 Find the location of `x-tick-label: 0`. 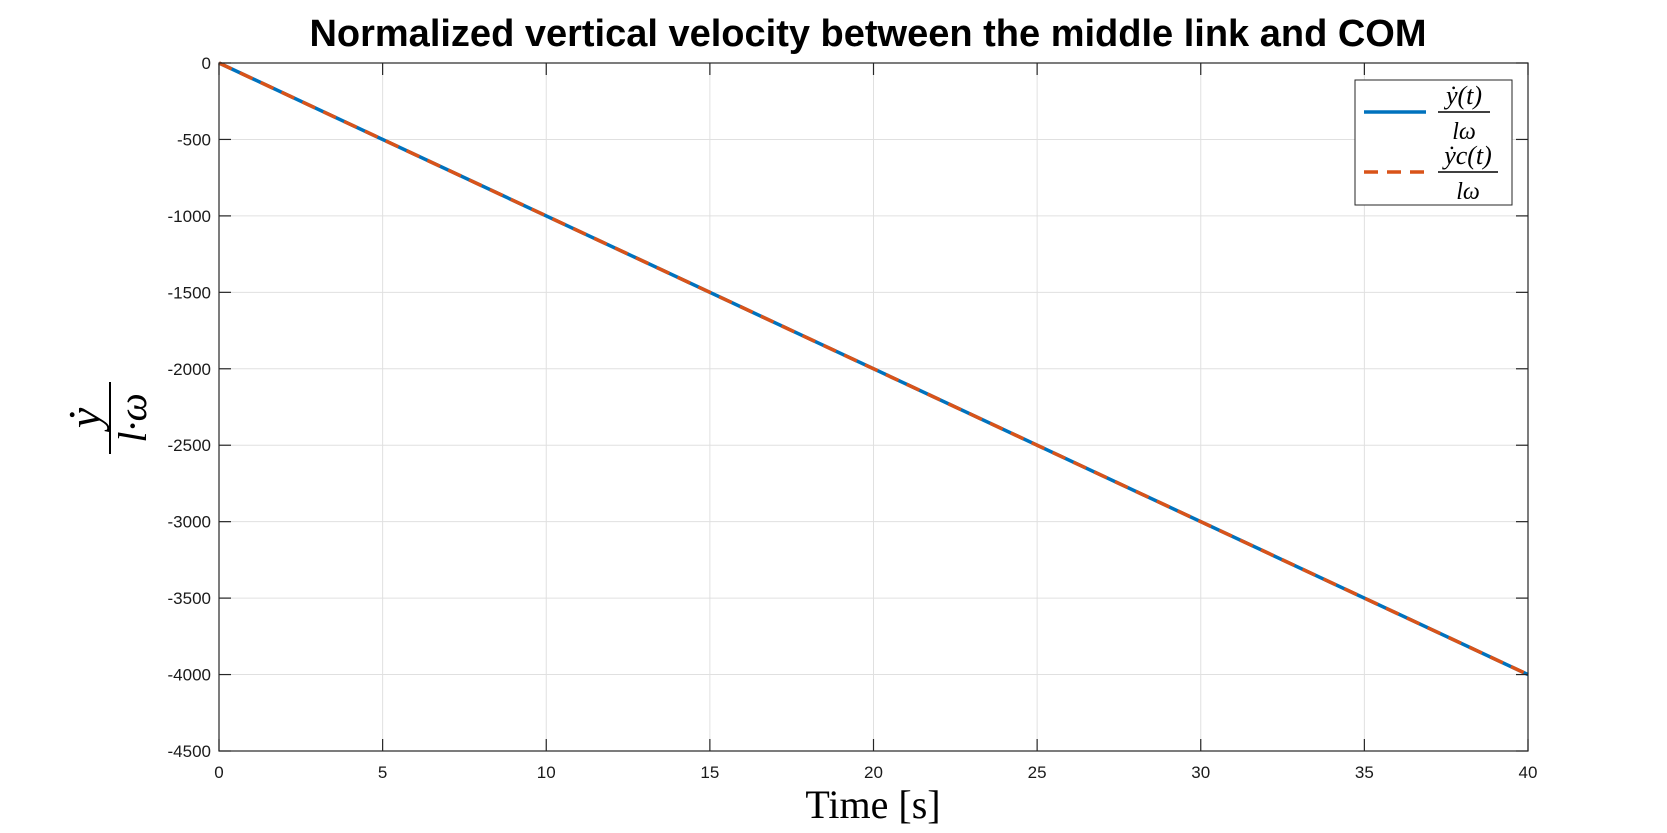

x-tick-label: 0 is located at coordinates (218, 772).